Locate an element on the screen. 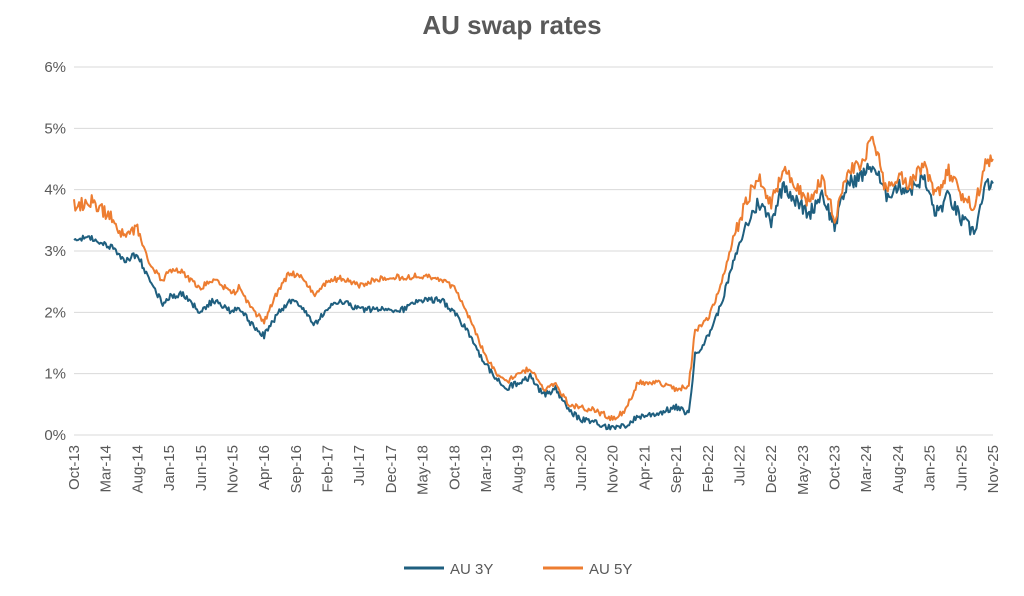 The image size is (1024, 596). x-tick-label: Feb-22 is located at coordinates (708, 469).